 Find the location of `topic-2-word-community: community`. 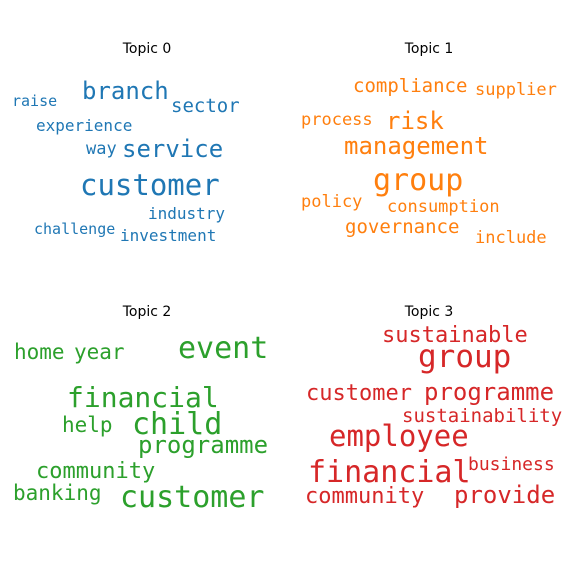

topic-2-word-community: community is located at coordinates (95, 471).